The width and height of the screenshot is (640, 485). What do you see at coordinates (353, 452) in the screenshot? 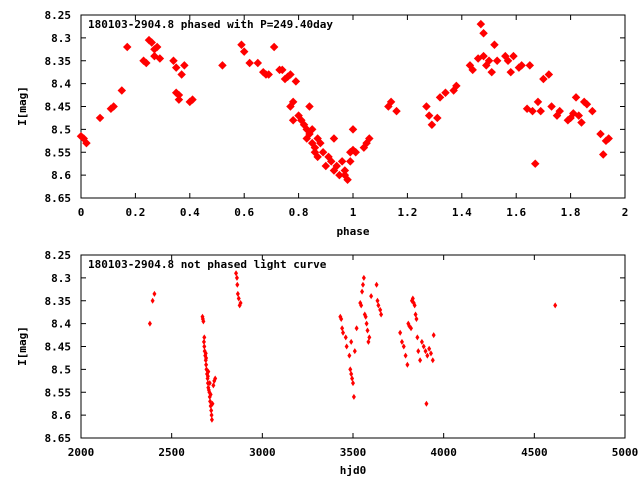
I see `x-tick-label: 3500` at bounding box center [353, 452].